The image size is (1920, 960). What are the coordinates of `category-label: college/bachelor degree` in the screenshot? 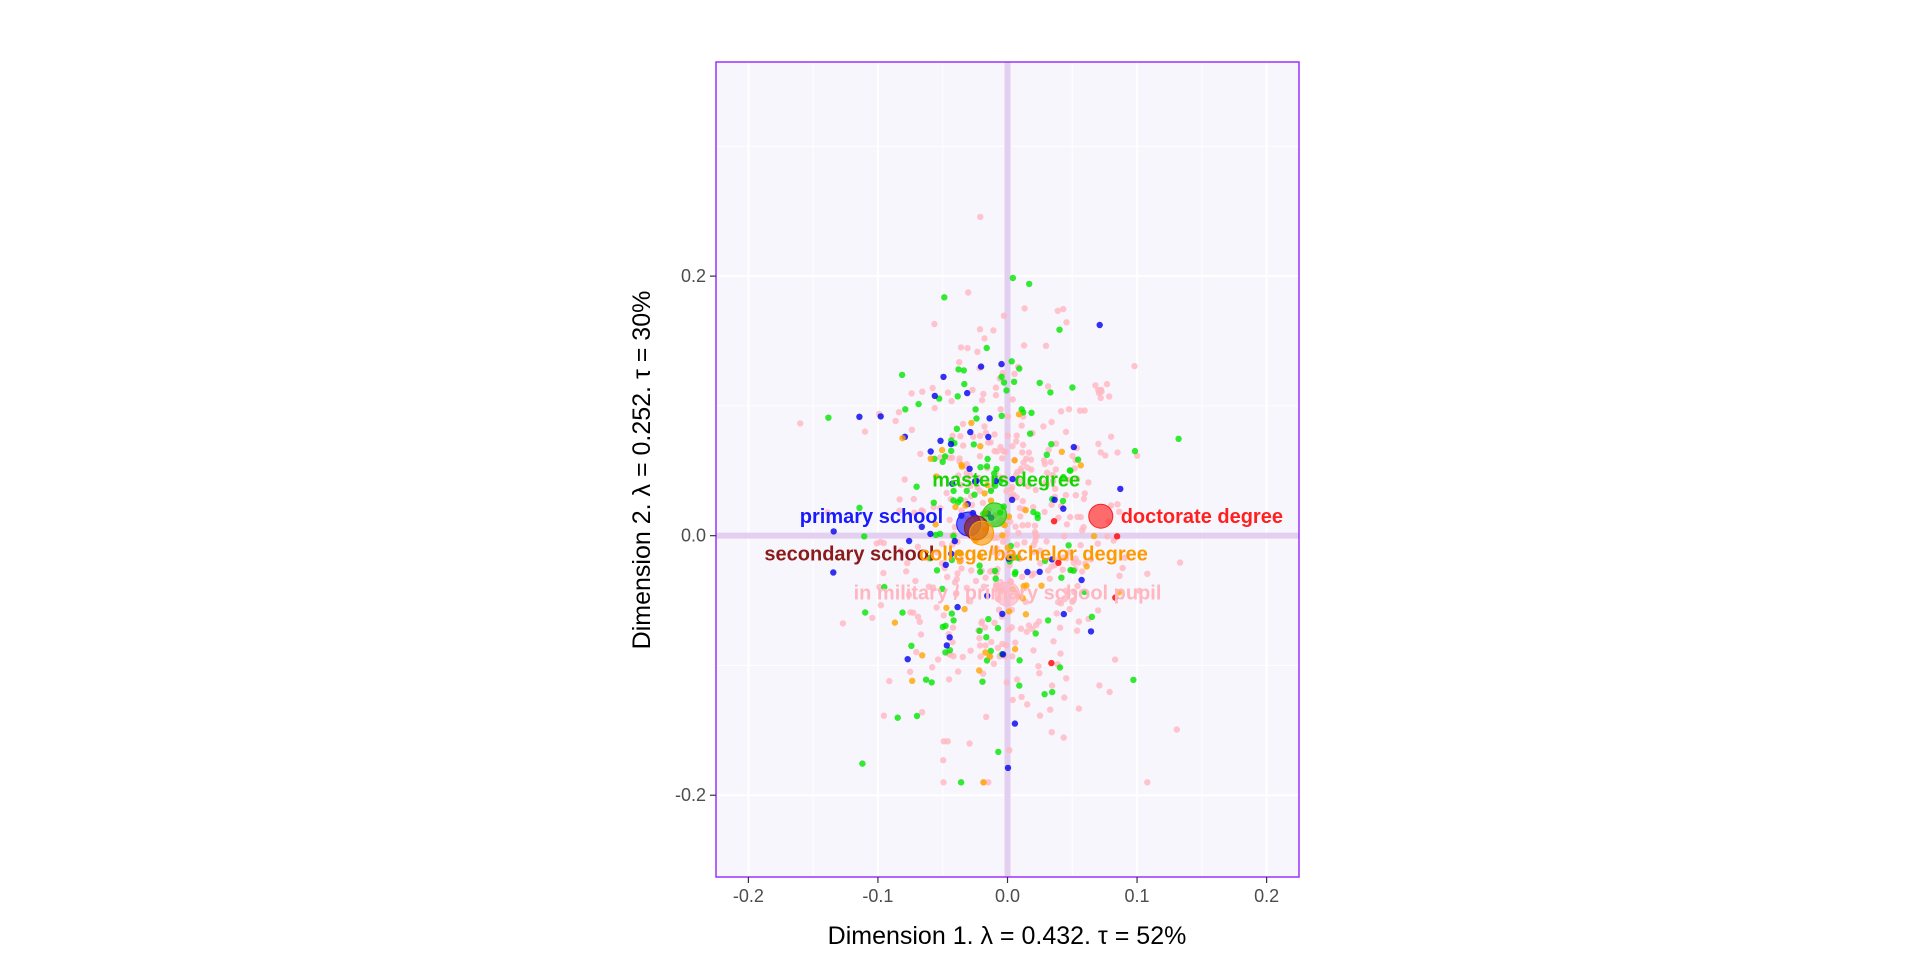 It's located at (1033, 554).